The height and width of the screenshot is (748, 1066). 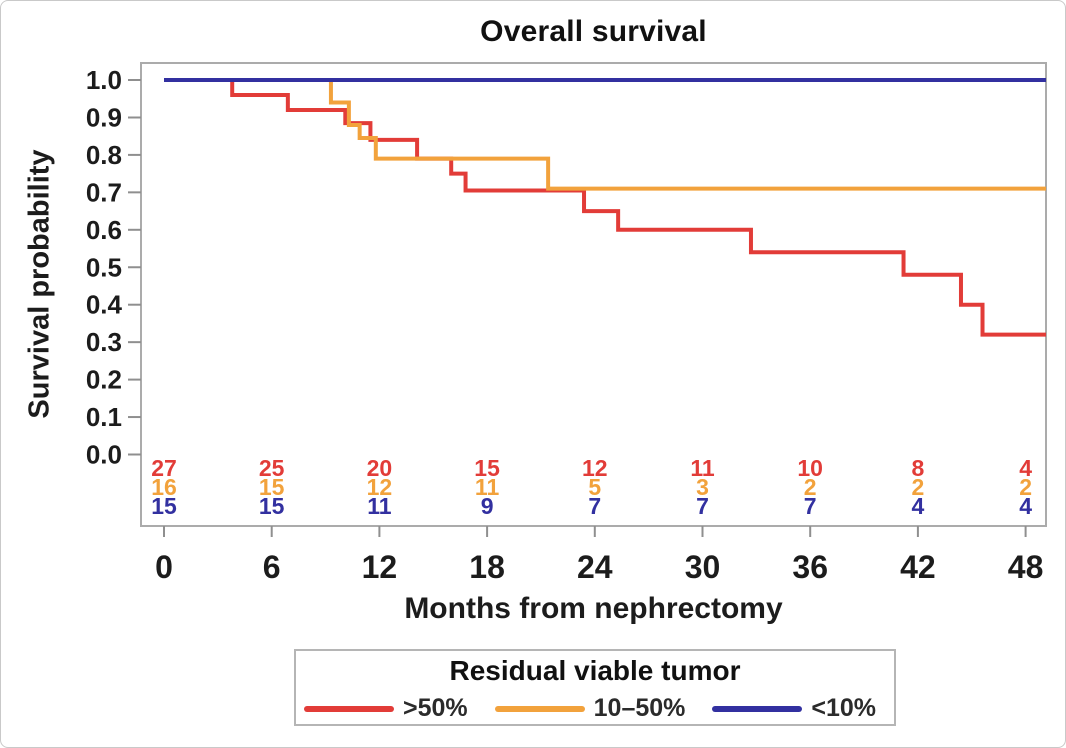 What do you see at coordinates (435, 708) in the screenshot?
I see `legend-label-gt50: >50%` at bounding box center [435, 708].